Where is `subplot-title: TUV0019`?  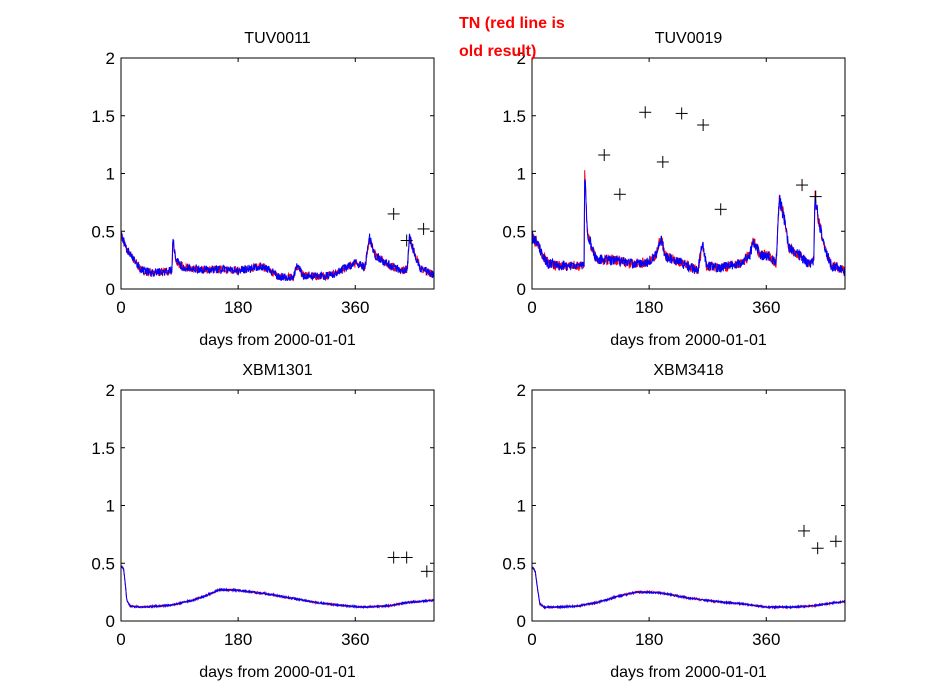
subplot-title: TUV0019 is located at coordinates (689, 38).